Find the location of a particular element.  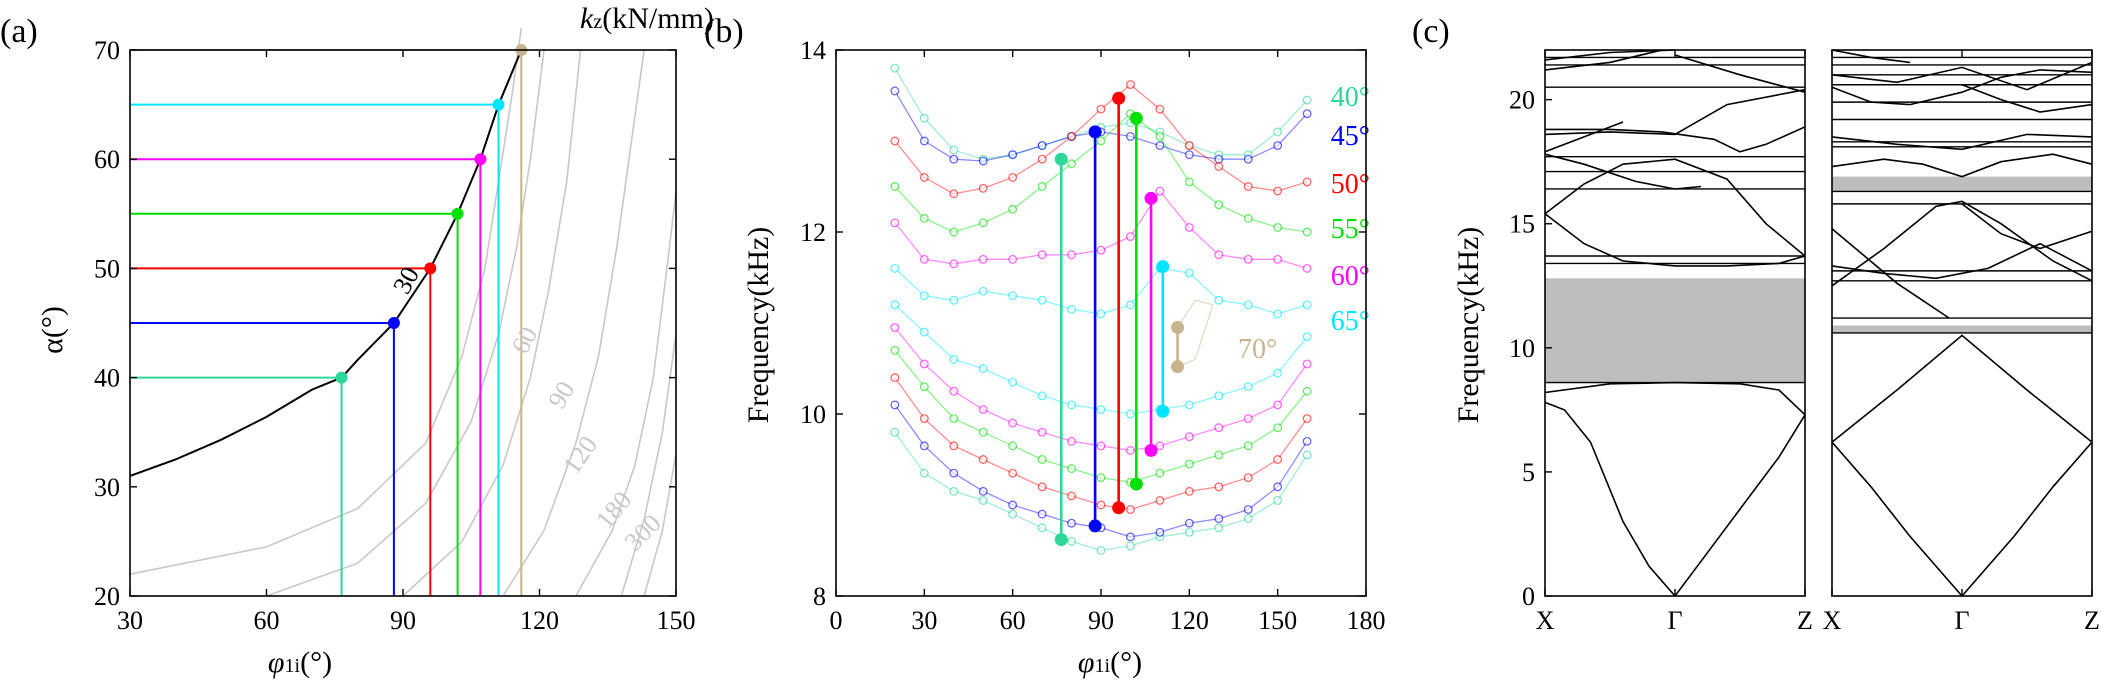

gap-bar-55°-top is located at coordinates (1136, 118).